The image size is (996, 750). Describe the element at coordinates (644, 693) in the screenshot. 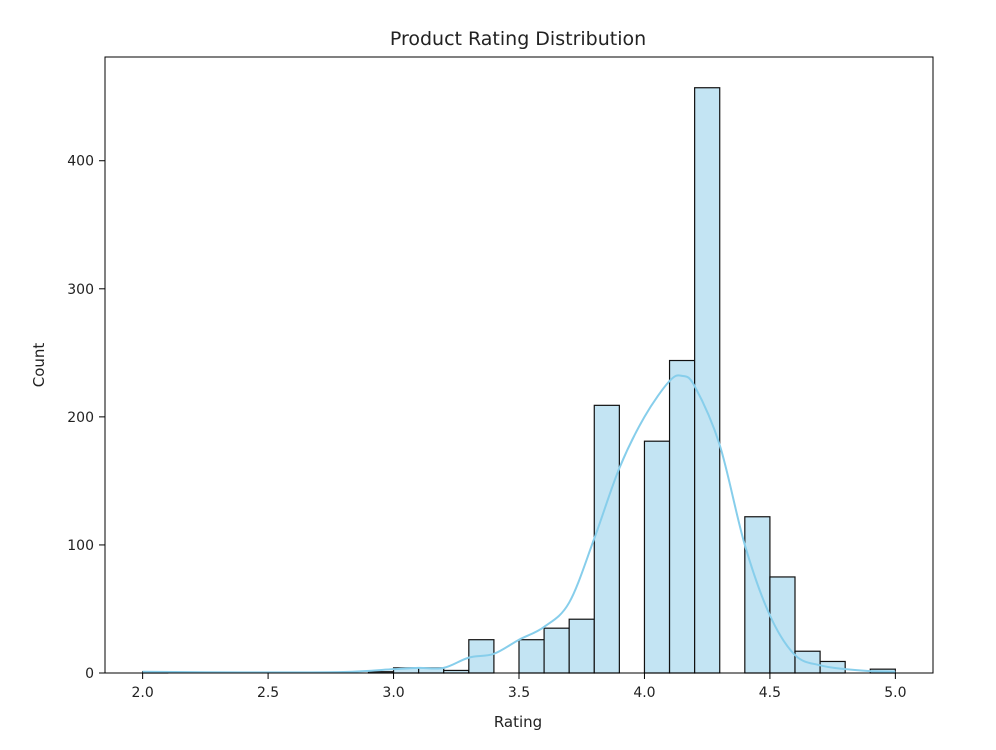

I see `x-tick-label: 4.0` at that location.